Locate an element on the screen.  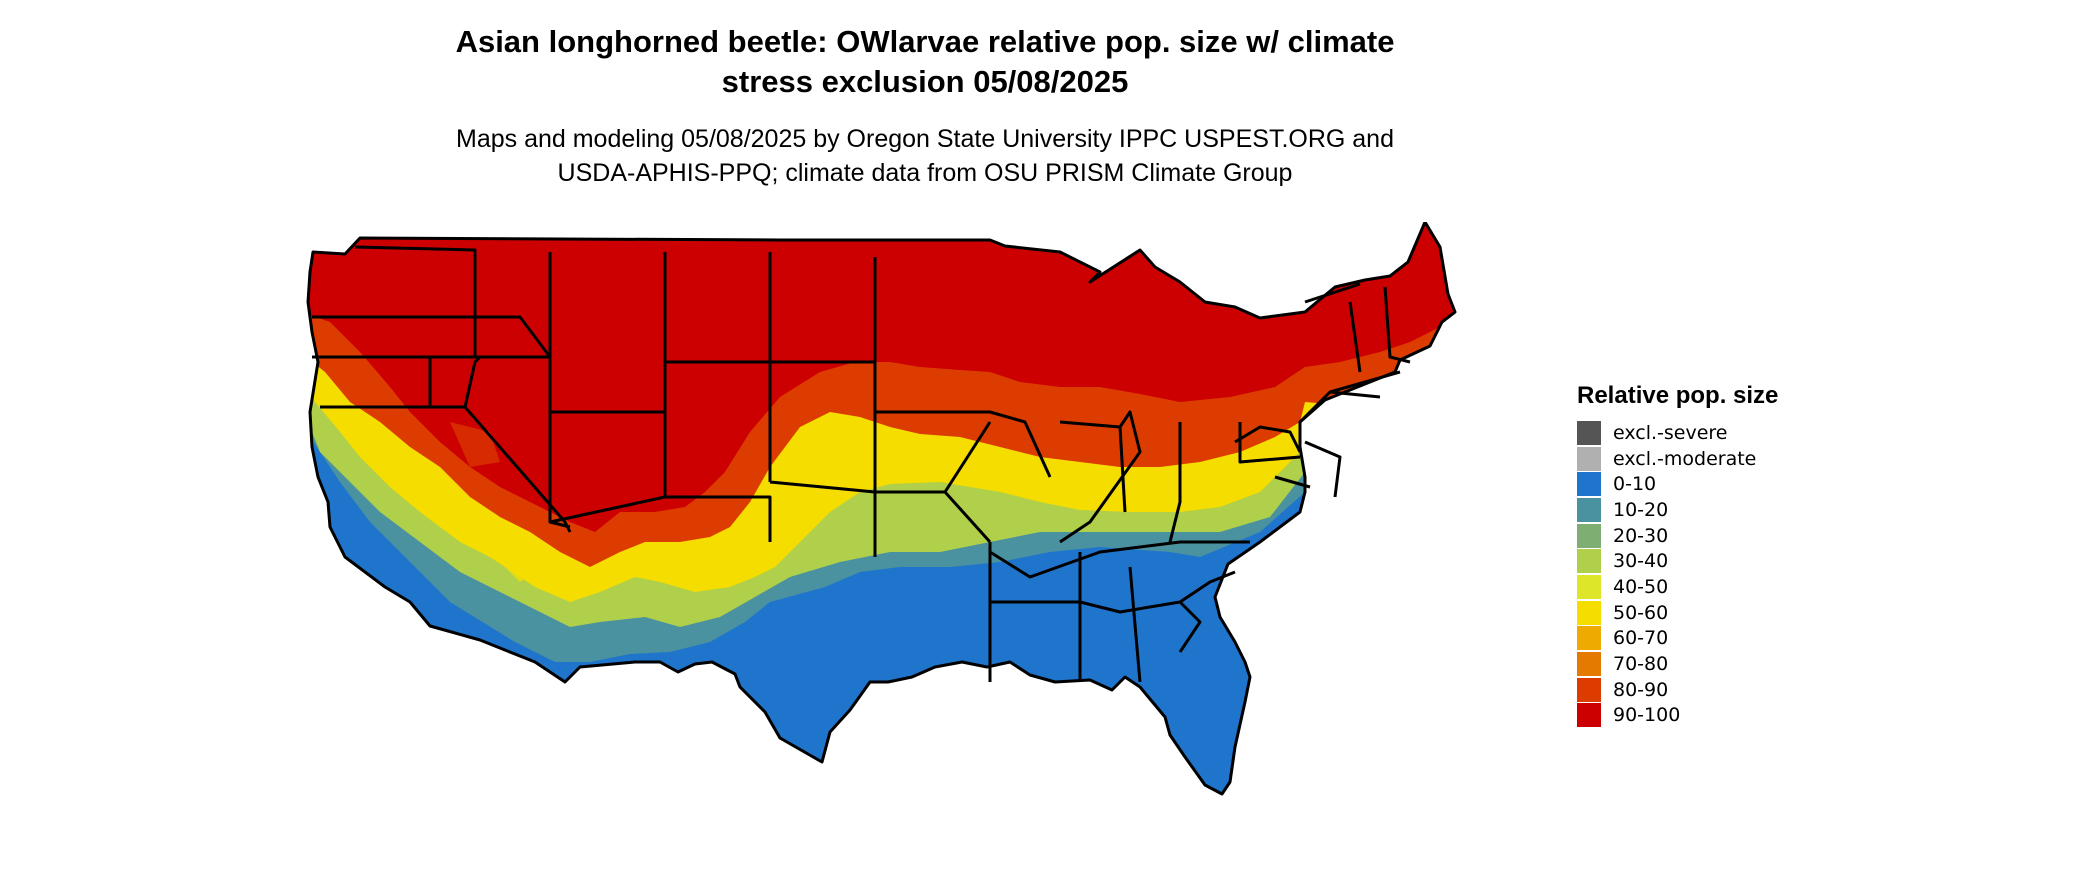
legend-item-20-30: 20-30 is located at coordinates (1727, 536).